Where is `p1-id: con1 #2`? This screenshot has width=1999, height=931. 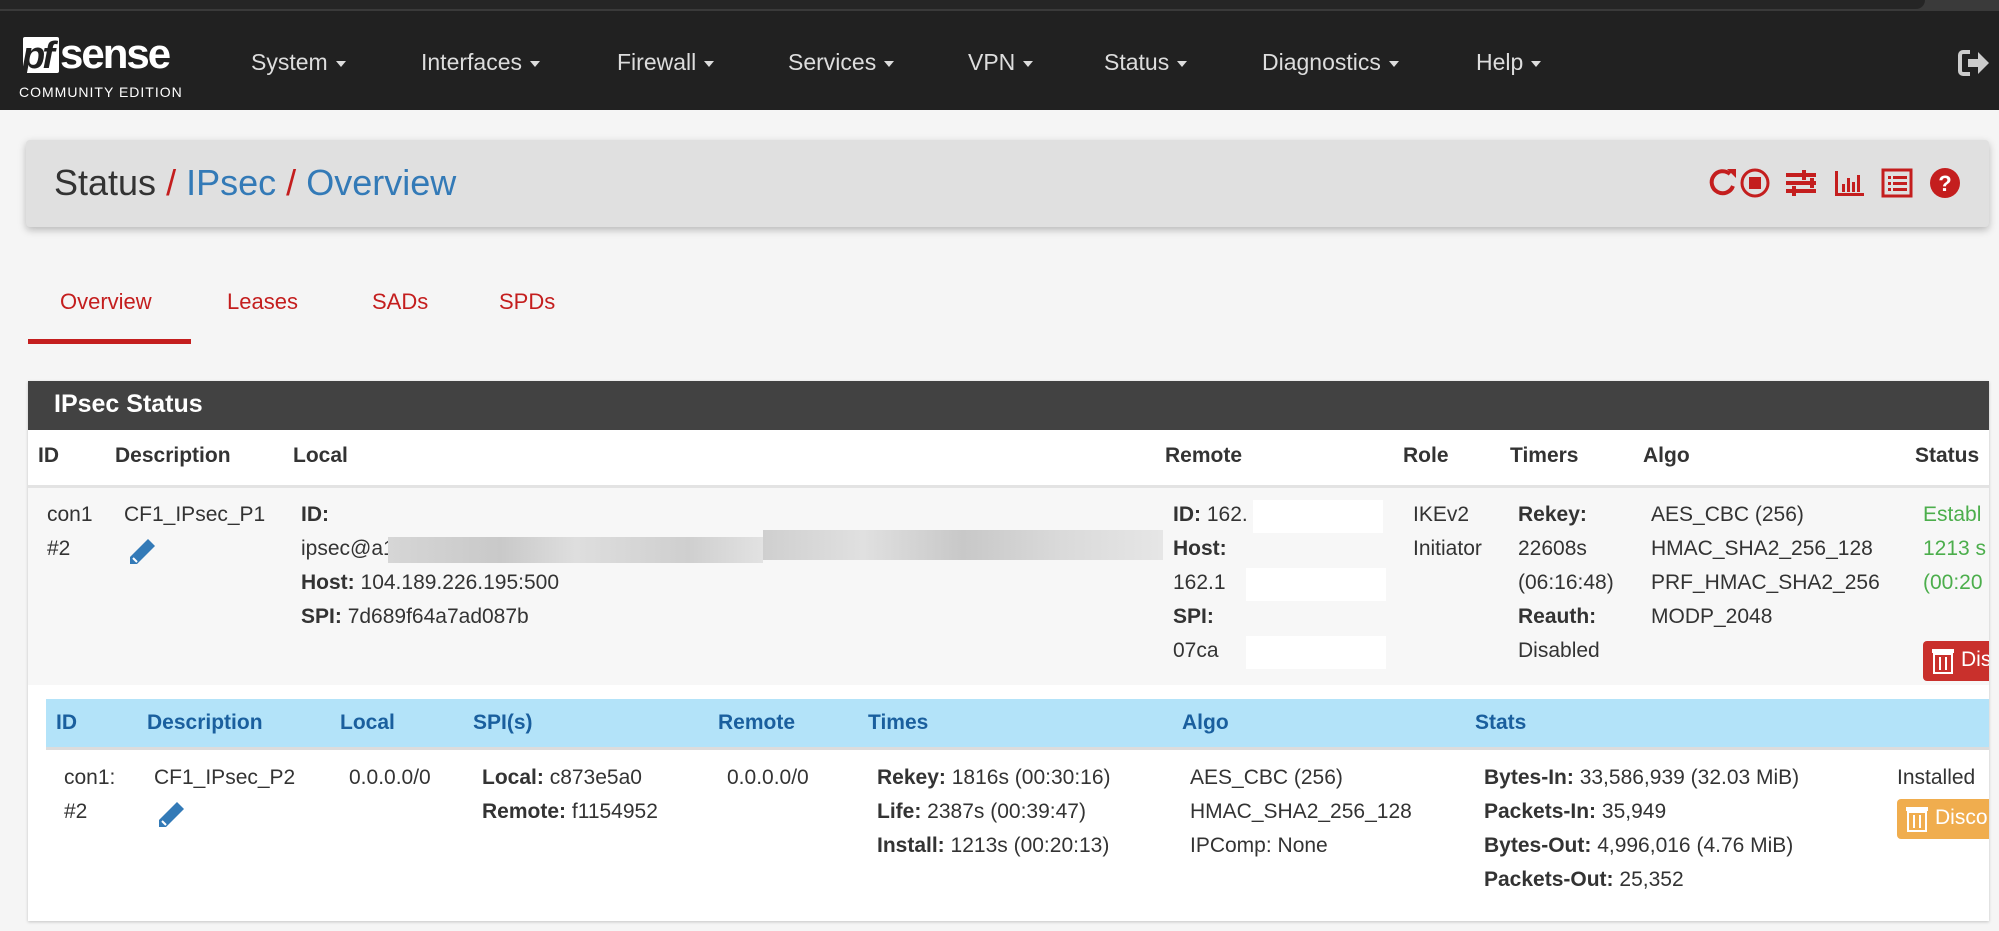
p1-id: con1 #2 is located at coordinates (70, 531).